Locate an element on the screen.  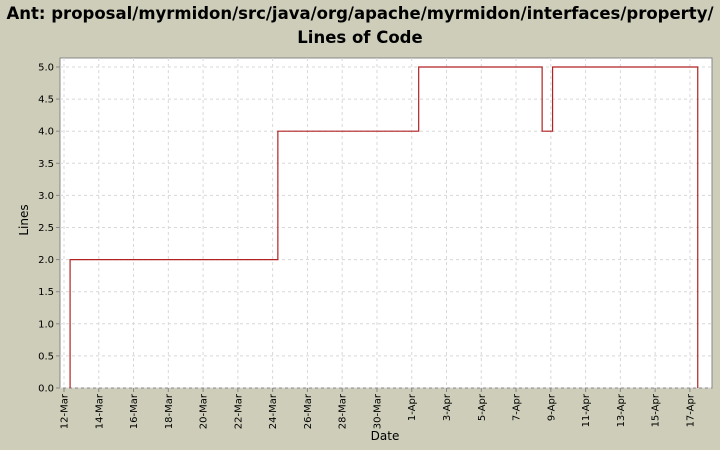
x-tick-label: 18-Mar is located at coordinates (169, 411).